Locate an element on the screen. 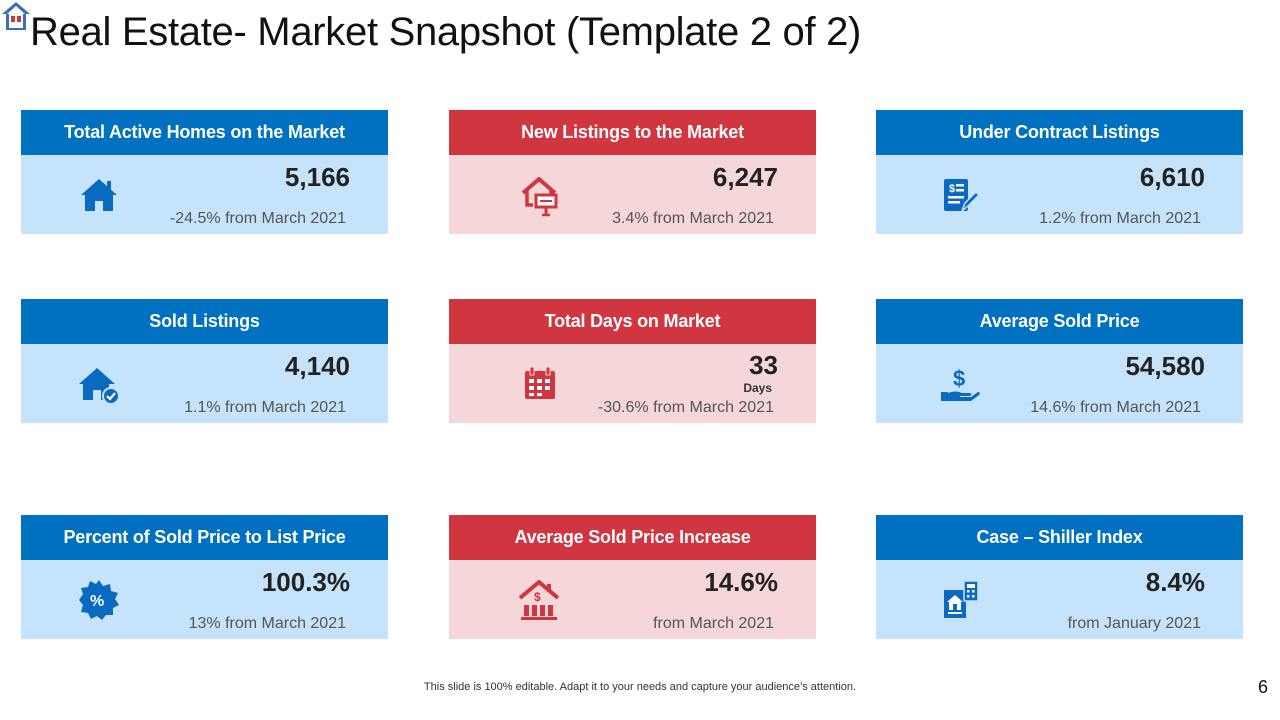 This screenshot has height=720, width=1280. card-value: 14.6% is located at coordinates (741, 582).